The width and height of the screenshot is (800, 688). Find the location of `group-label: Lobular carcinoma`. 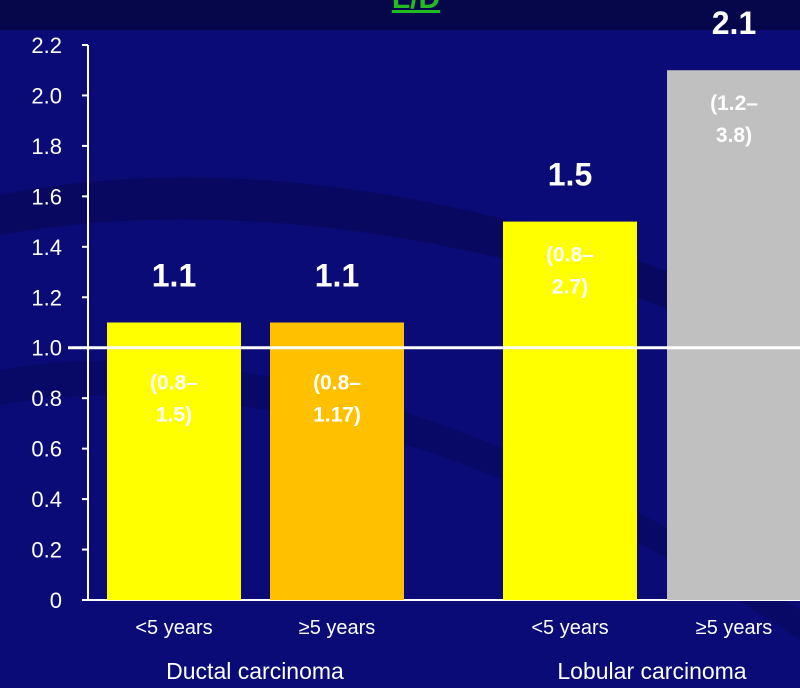

group-label: Lobular carcinoma is located at coordinates (651, 671).